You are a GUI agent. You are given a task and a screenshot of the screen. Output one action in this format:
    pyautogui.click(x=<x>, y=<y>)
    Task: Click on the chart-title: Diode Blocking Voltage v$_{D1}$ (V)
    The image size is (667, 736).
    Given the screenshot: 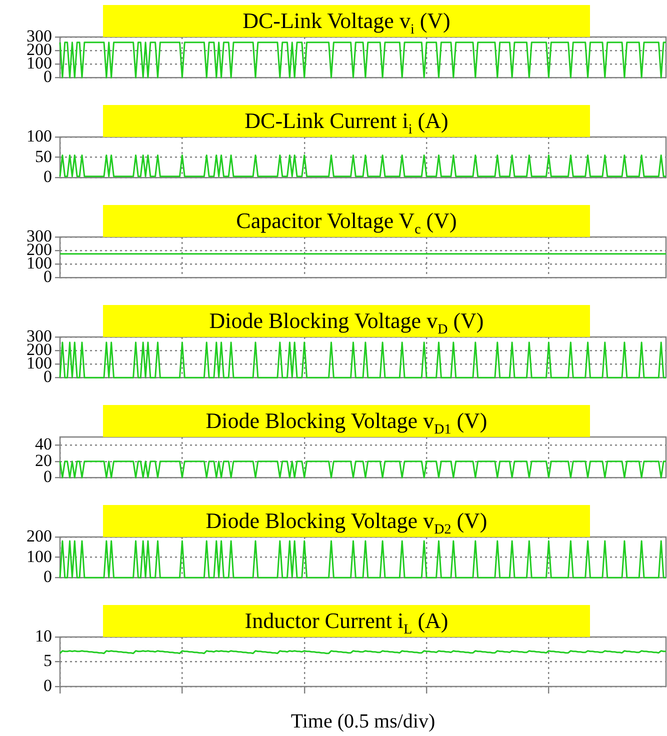 What is the action you would take?
    pyautogui.click(x=346, y=421)
    